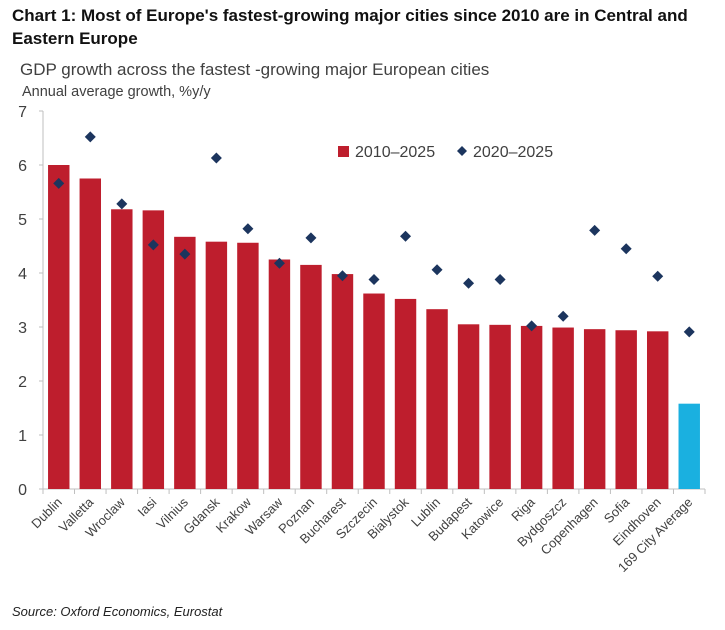 The image size is (725, 630). I want to click on category-label: Gdansk, so click(201, 515).